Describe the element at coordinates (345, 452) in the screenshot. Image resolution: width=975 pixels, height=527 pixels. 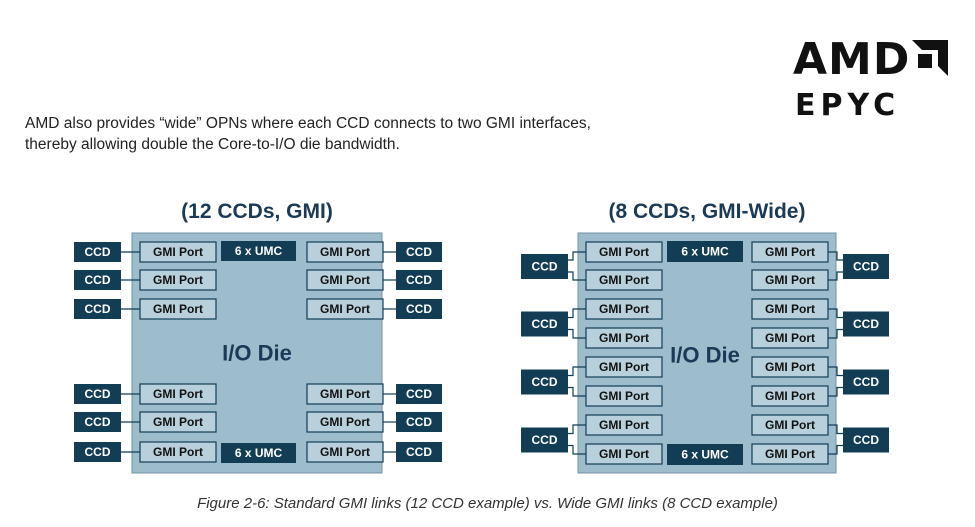
I see `standard-gmi-port-right-6-label: GMI Port` at that location.